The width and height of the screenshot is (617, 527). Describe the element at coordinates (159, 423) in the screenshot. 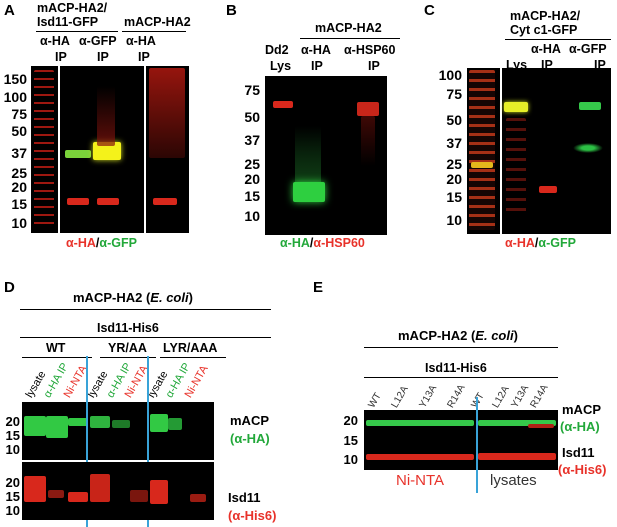

I see `panel-d-green-lyr-lys` at that location.